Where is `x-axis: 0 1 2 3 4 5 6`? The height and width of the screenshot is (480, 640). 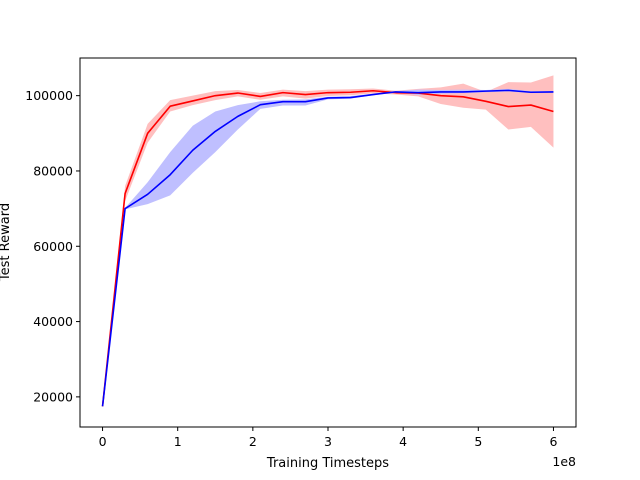 x-axis: 0 1 2 3 4 5 6 is located at coordinates (328, 438).